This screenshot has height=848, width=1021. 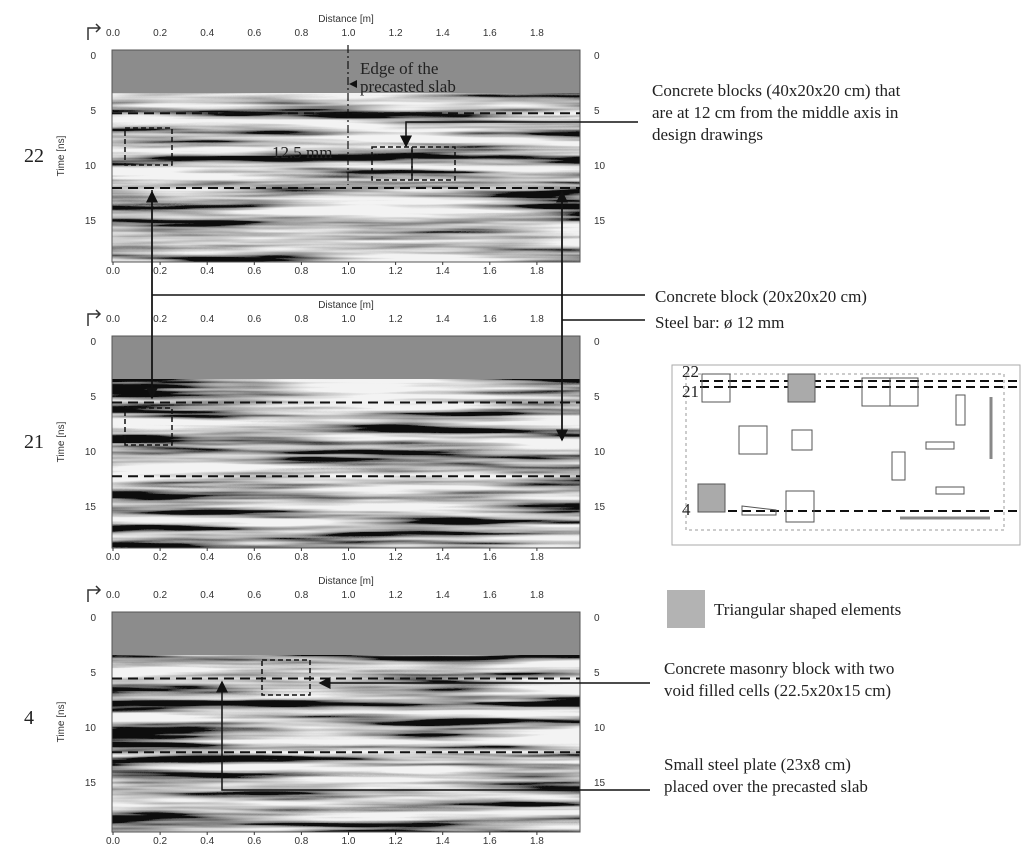 What do you see at coordinates (807, 609) in the screenshot?
I see `legend-label: Triangular shaped elements` at bounding box center [807, 609].